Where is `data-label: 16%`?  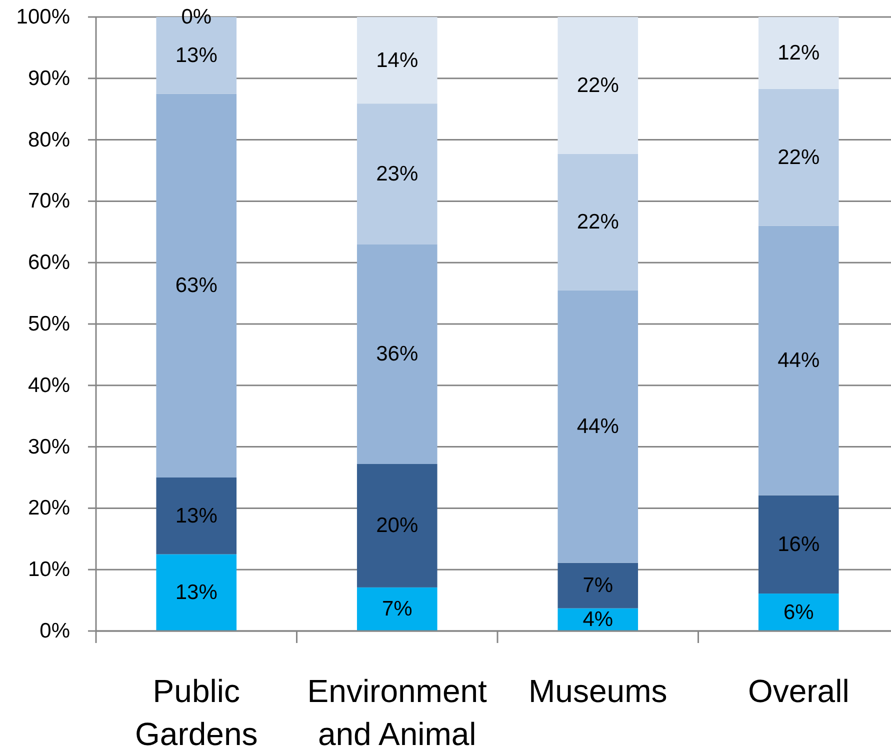
data-label: 16% is located at coordinates (799, 544).